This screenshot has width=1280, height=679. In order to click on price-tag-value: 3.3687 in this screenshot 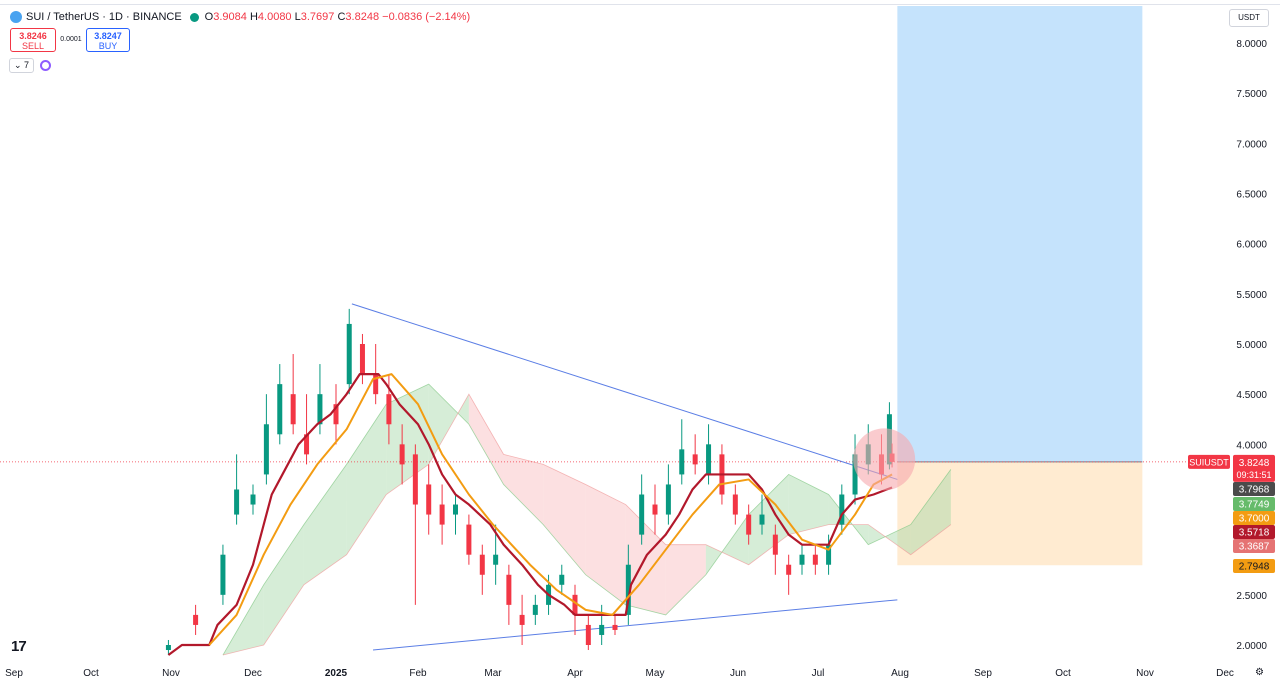, I will do `click(1254, 547)`.